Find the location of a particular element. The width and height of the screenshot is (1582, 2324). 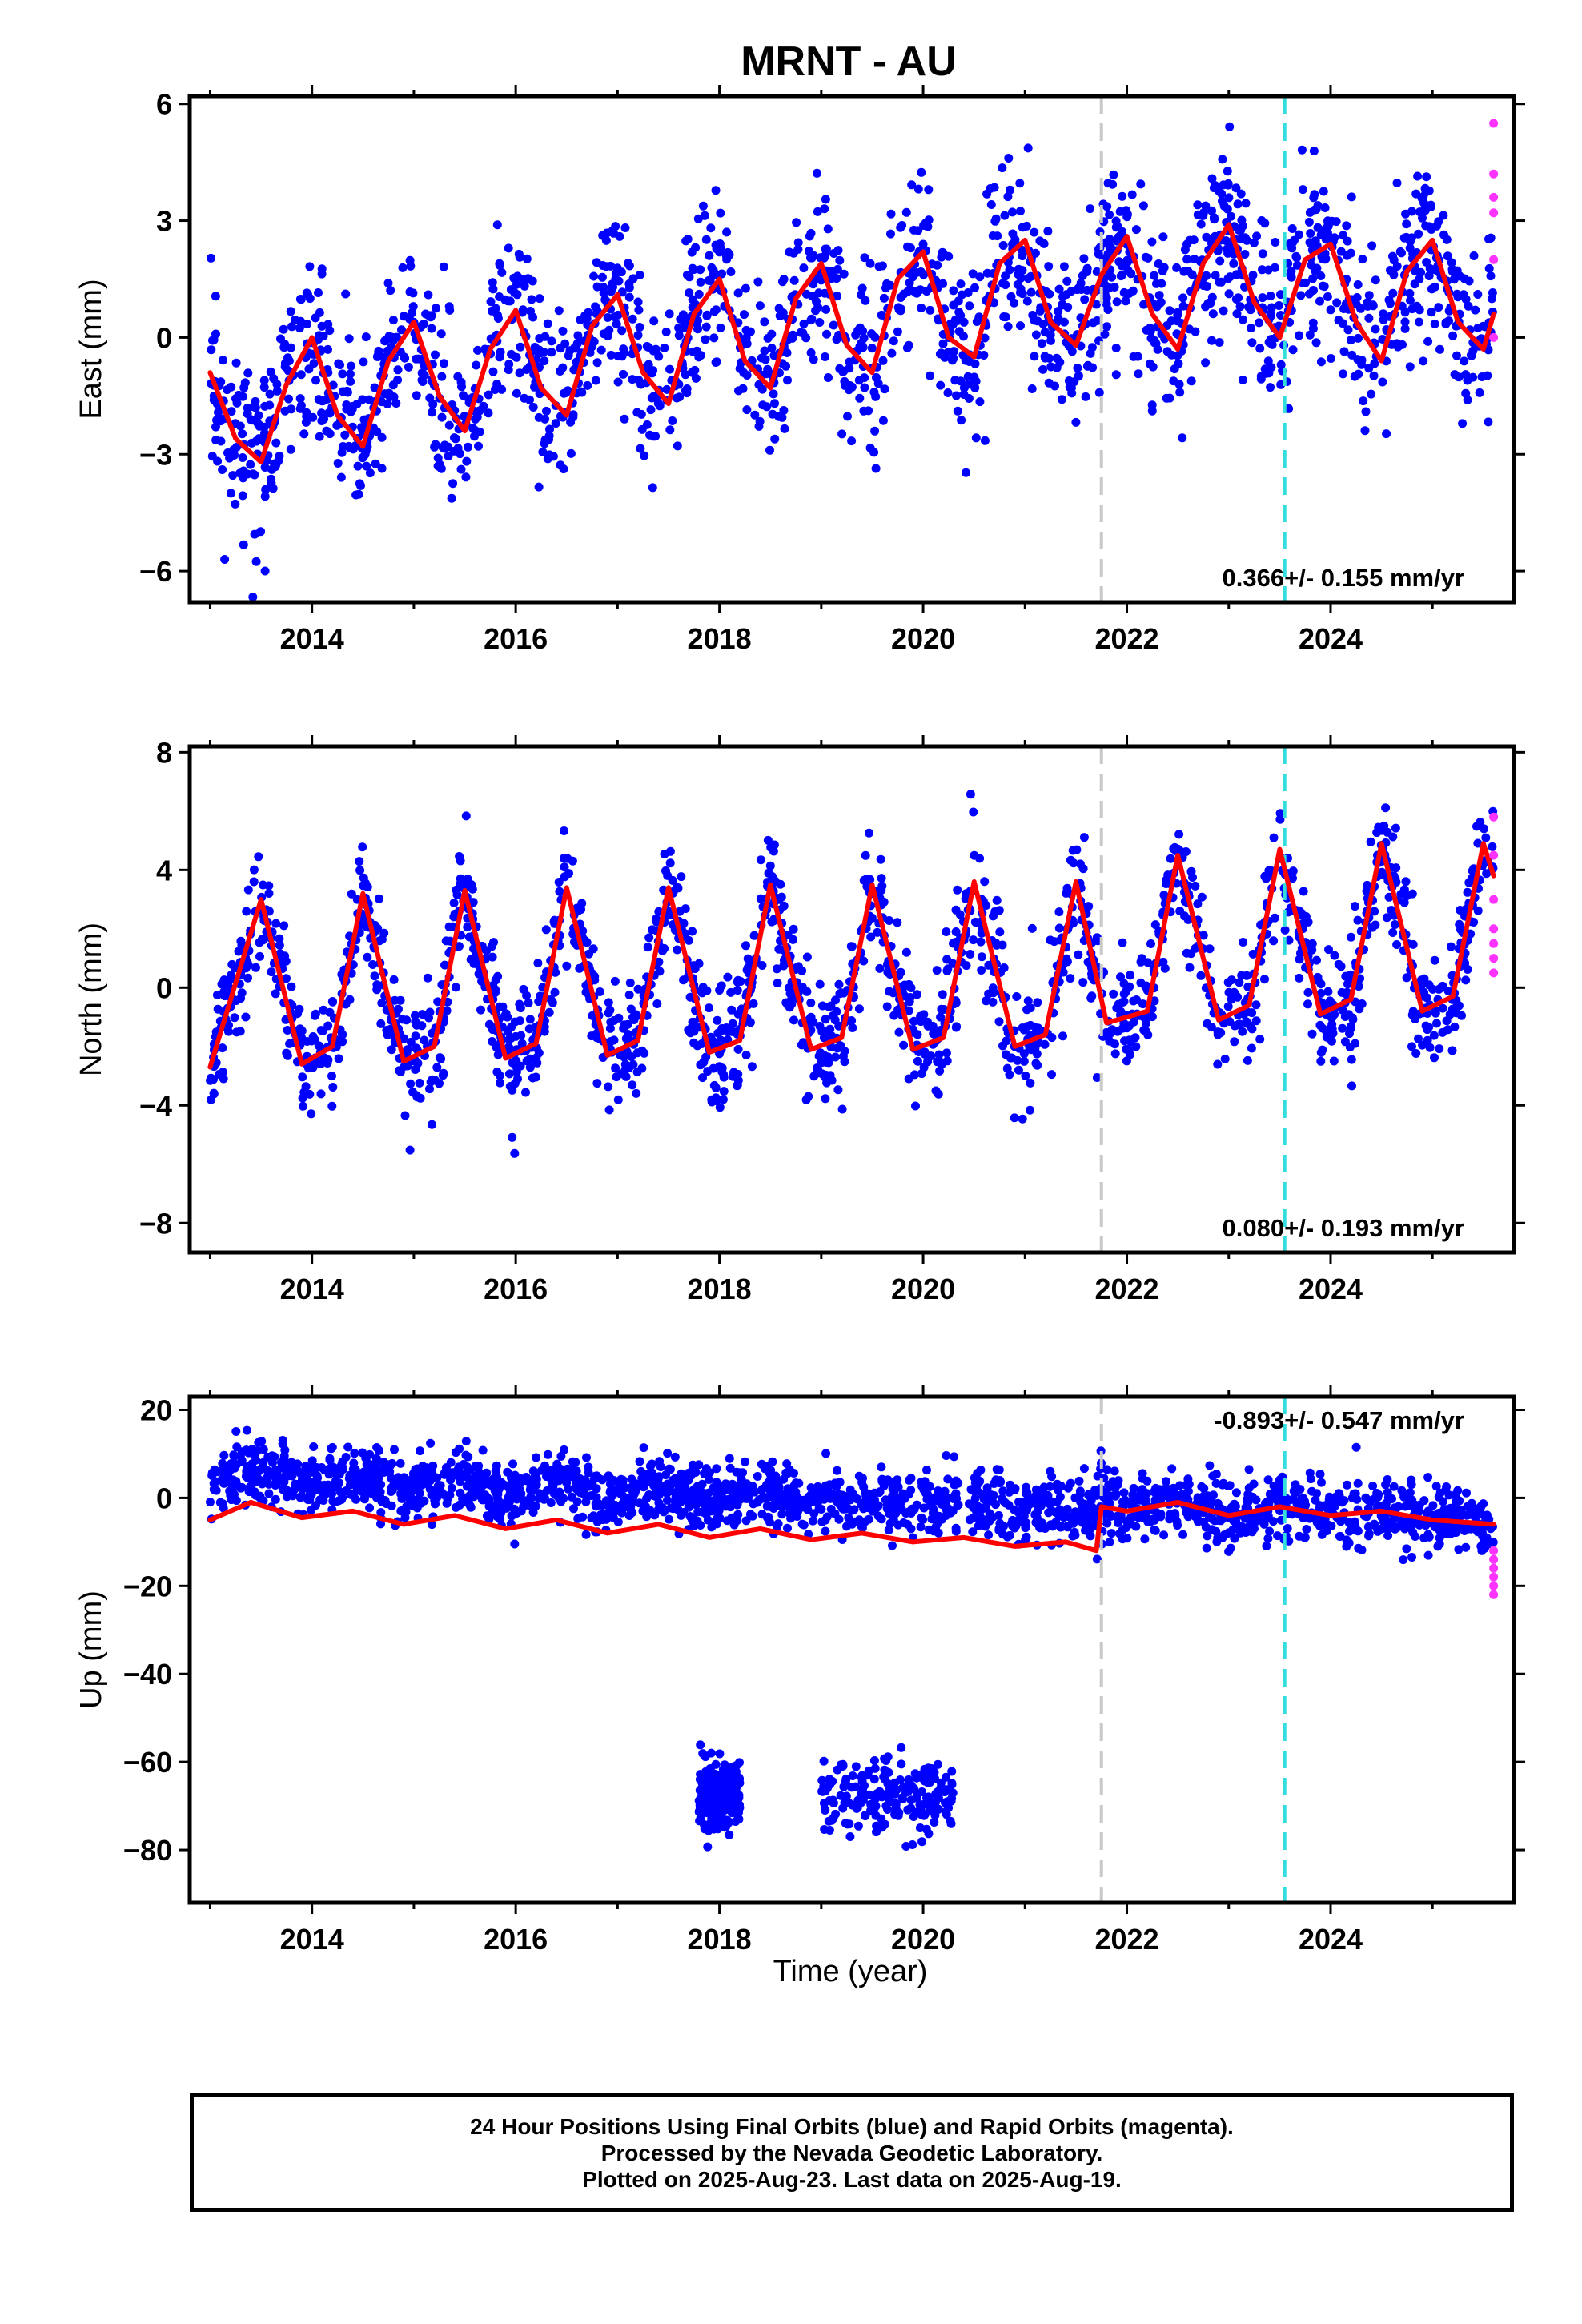

x-tick-label: 2020 is located at coordinates (923, 638).